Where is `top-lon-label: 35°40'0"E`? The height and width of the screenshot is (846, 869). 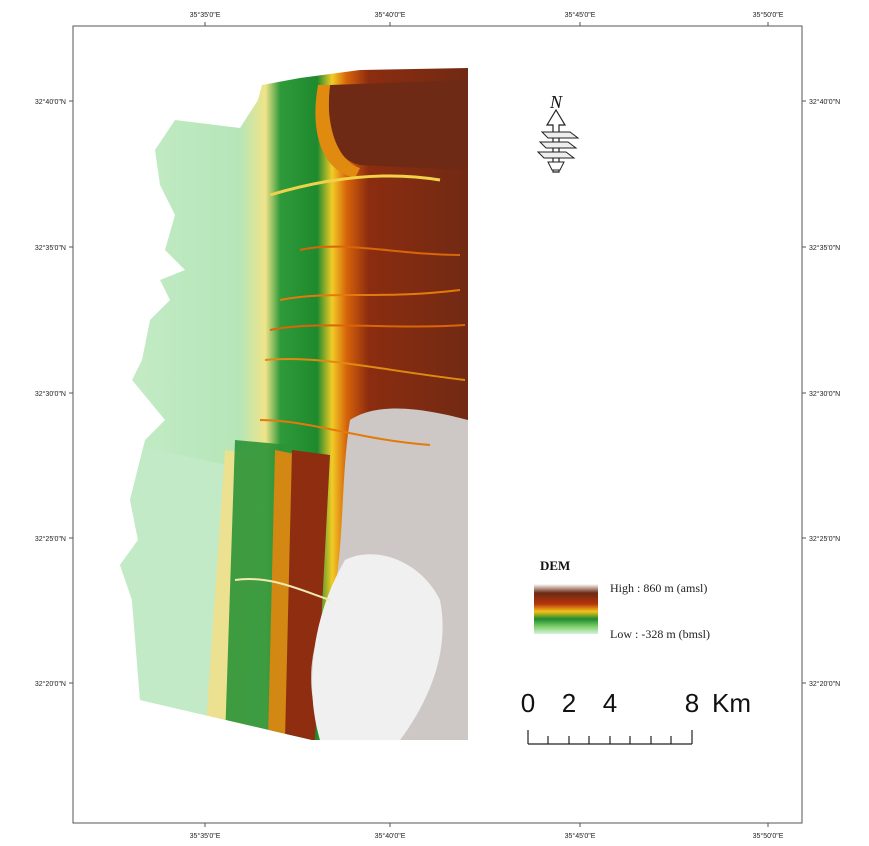
top-lon-label: 35°40'0"E is located at coordinates (390, 15).